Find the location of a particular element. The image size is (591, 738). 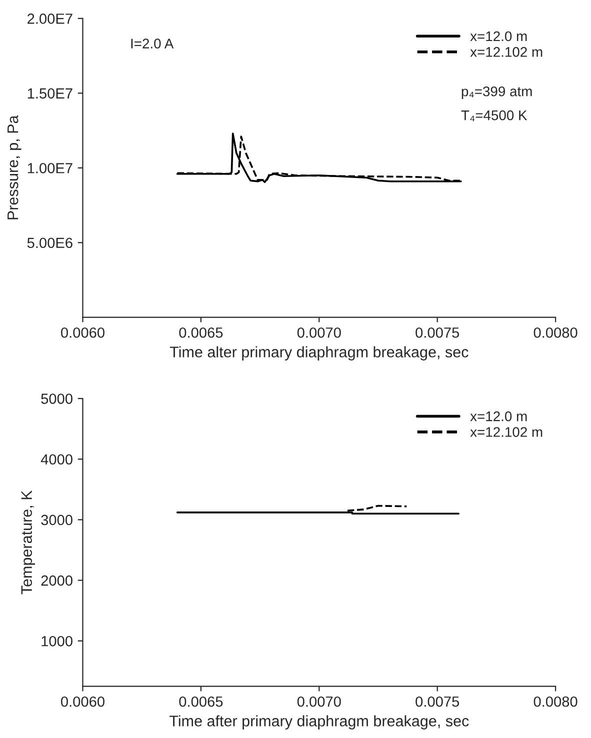

y-tick-label: 1.50E7 is located at coordinates (50, 93).